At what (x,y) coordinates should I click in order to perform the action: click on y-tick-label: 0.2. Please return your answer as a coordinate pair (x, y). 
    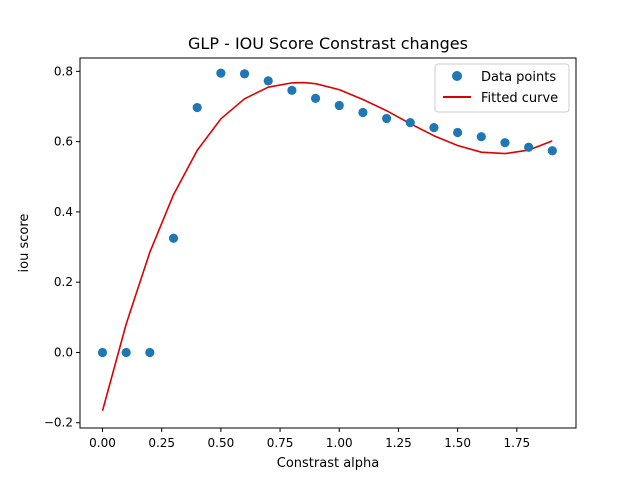
    Looking at the image, I should click on (63, 282).